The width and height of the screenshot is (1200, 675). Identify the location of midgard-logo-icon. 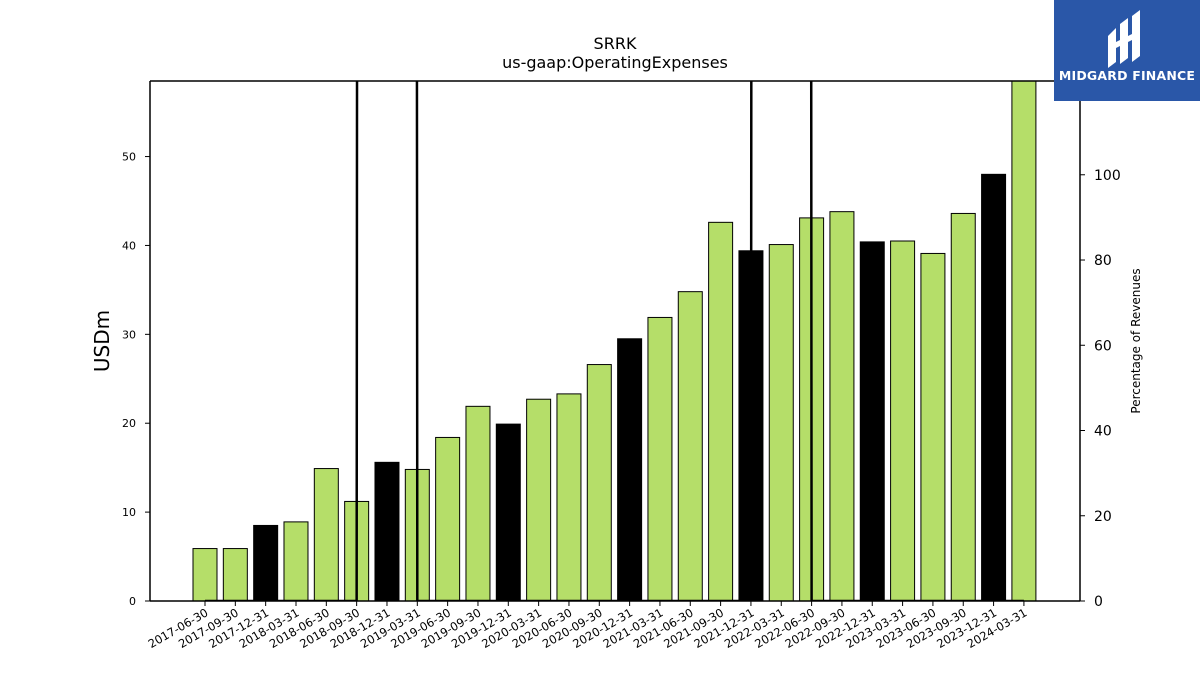
(1124, 39).